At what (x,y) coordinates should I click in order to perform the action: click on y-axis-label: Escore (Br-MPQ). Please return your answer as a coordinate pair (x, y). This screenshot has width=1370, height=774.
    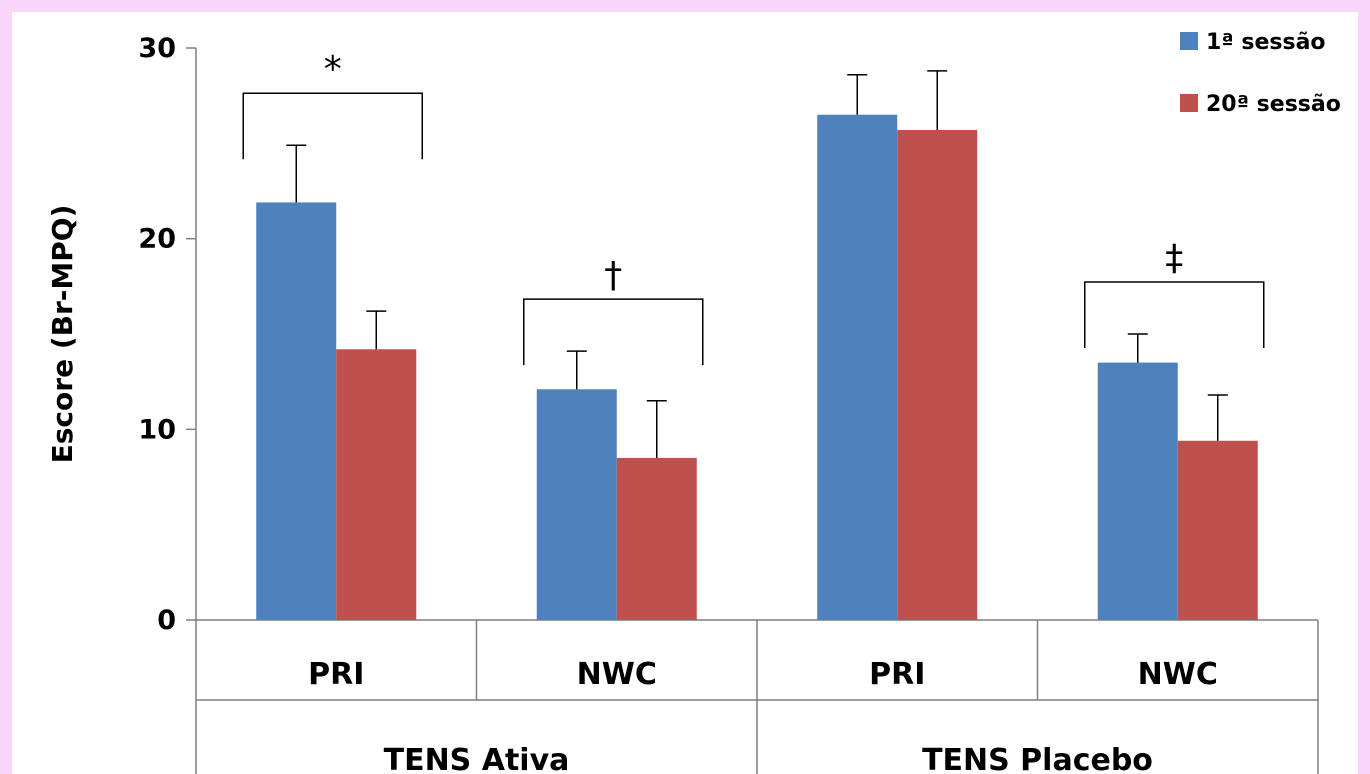
    Looking at the image, I should click on (62, 334).